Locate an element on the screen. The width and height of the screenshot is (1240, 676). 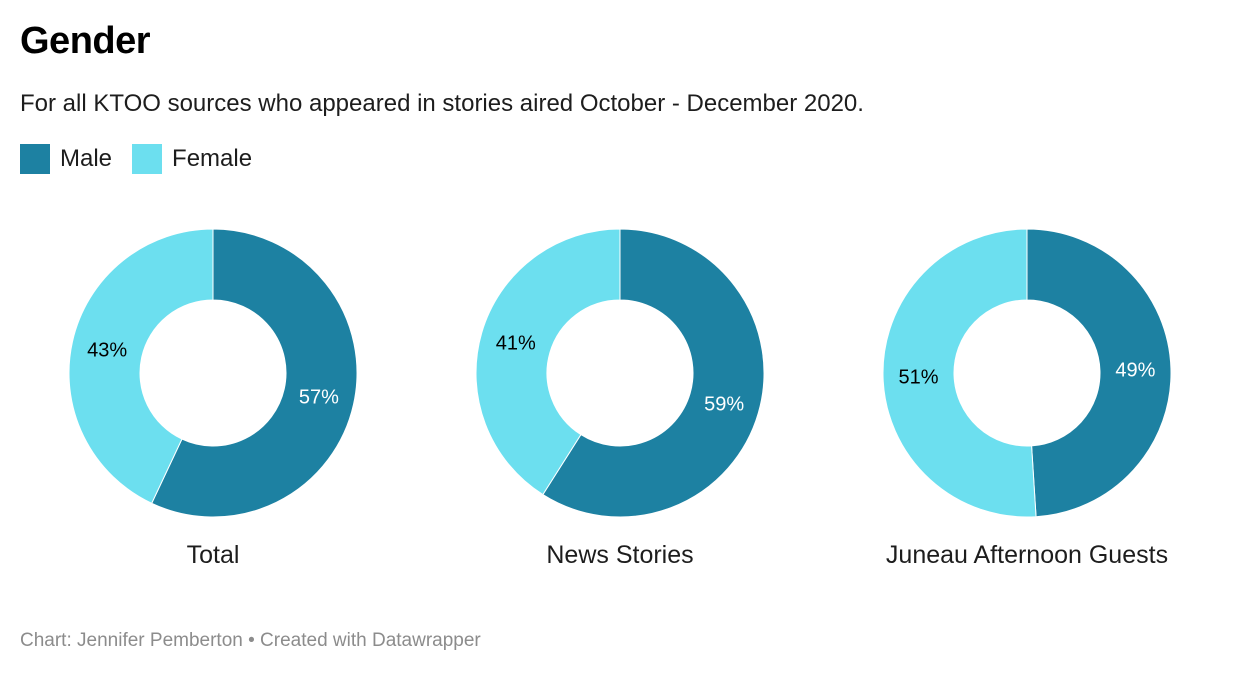
panel-title-juneau-afternoon-guests: Juneau Afternoon Guests is located at coordinates (1027, 555).